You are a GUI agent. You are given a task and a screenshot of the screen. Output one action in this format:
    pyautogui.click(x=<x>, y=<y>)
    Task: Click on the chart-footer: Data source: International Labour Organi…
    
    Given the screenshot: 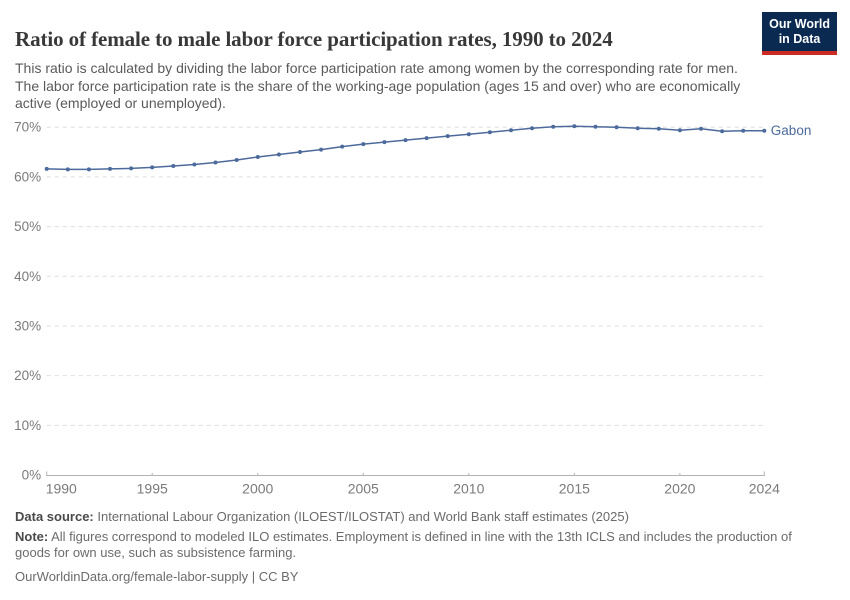 What is the action you would take?
    pyautogui.click(x=421, y=547)
    